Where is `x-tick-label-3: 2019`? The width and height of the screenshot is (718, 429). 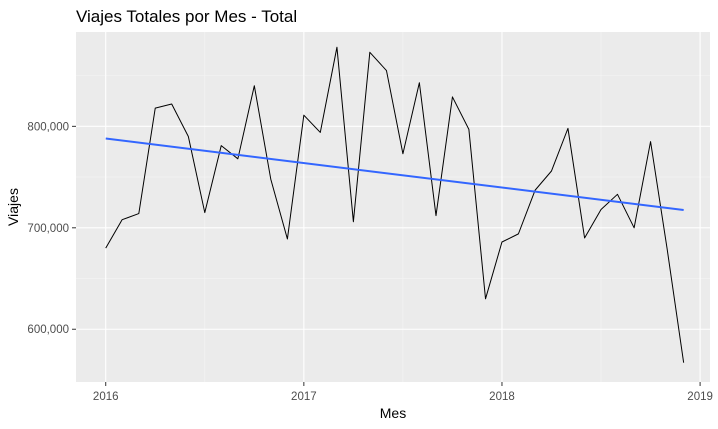
x-tick-label-3: 2019 is located at coordinates (700, 397).